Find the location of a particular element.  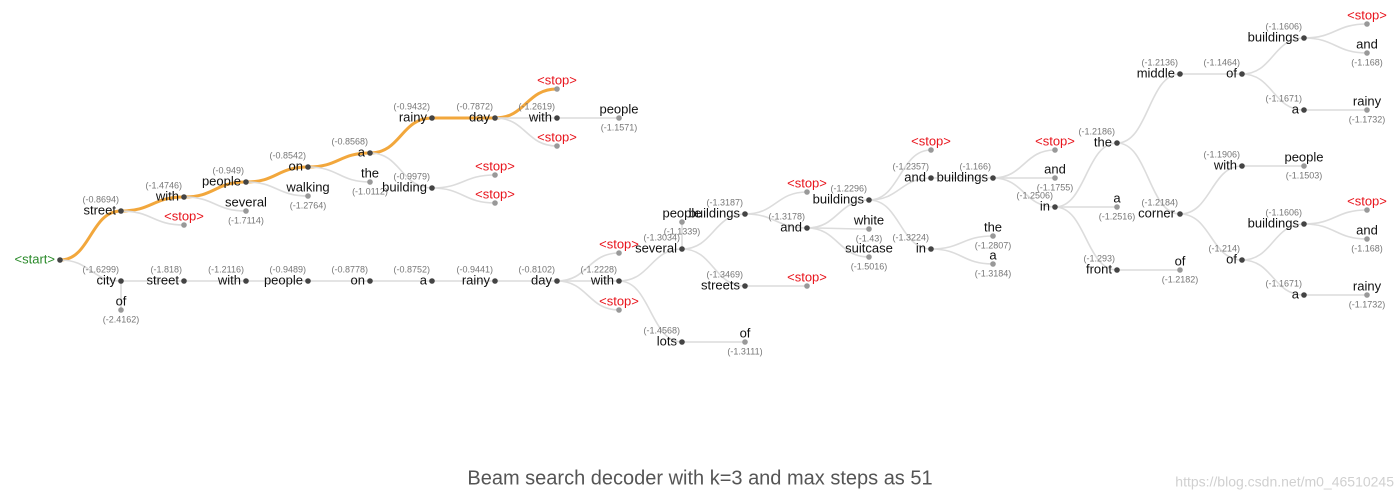

node-label: corner is located at coordinates (1157, 212).